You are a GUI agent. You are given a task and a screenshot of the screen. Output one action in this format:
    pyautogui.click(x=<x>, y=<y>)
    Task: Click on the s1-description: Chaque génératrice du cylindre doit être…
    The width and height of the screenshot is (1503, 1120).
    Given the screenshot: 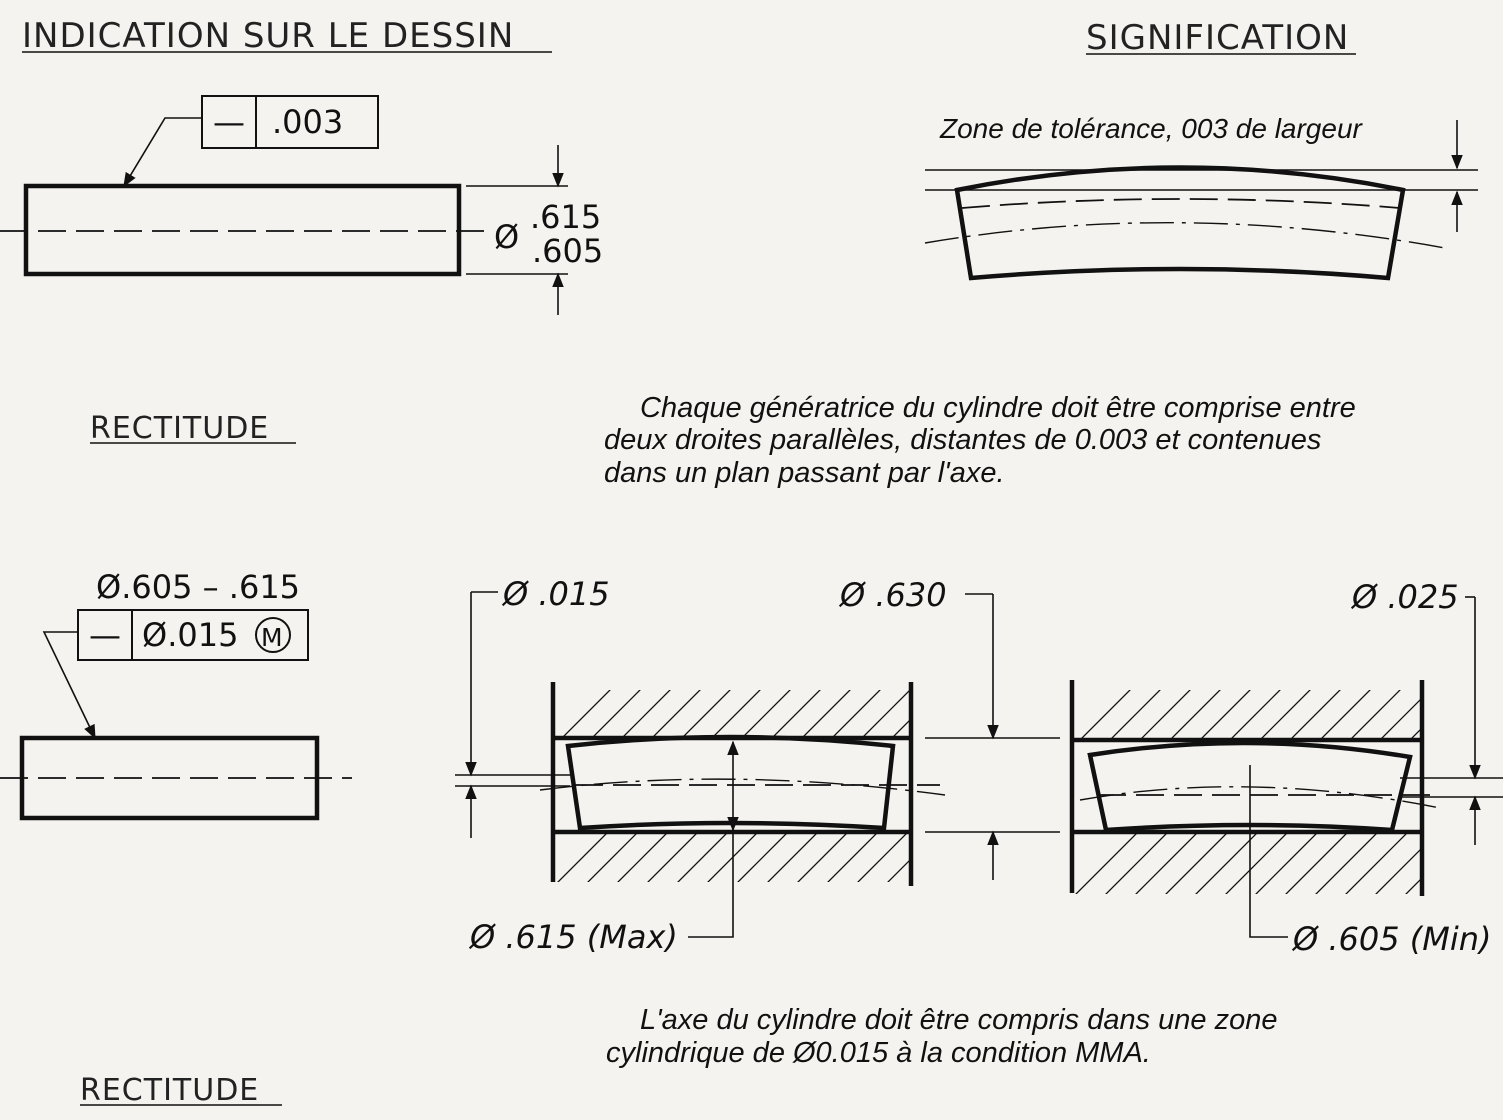 What is the action you would take?
    pyautogui.click(x=980, y=440)
    